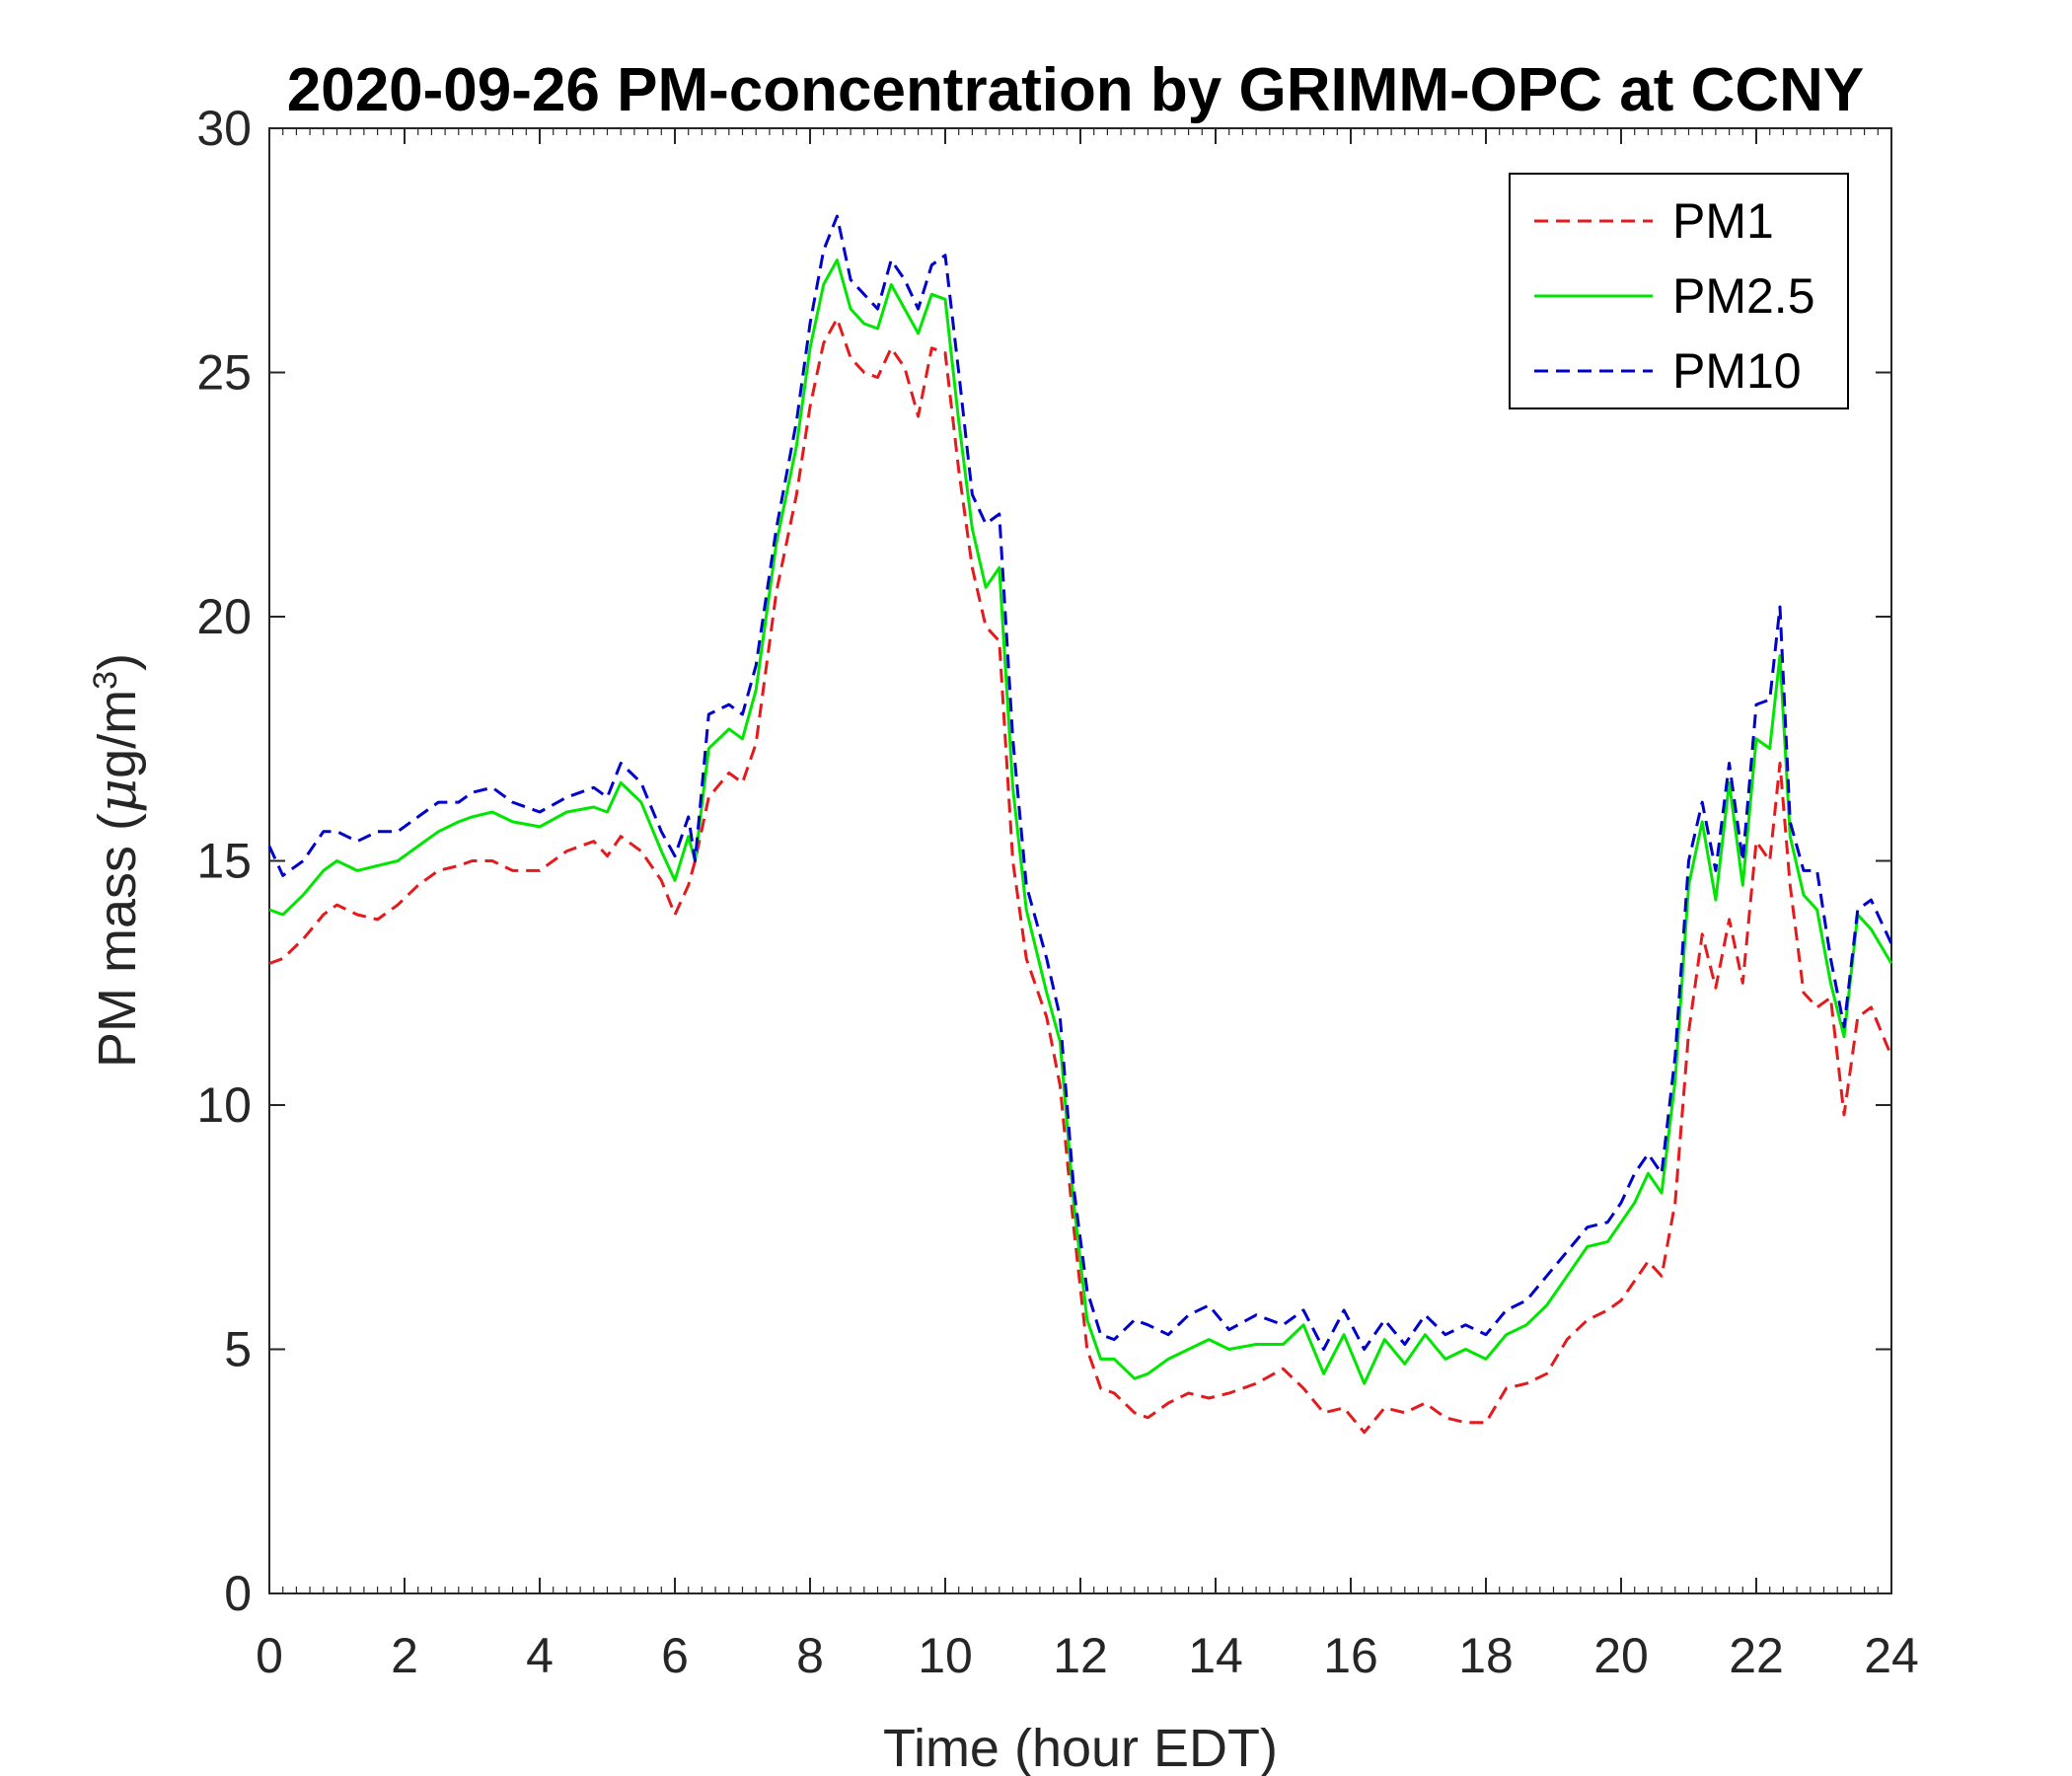 The image size is (2072, 1776). I want to click on y-axis-label-unit: g/m, so click(118, 734).